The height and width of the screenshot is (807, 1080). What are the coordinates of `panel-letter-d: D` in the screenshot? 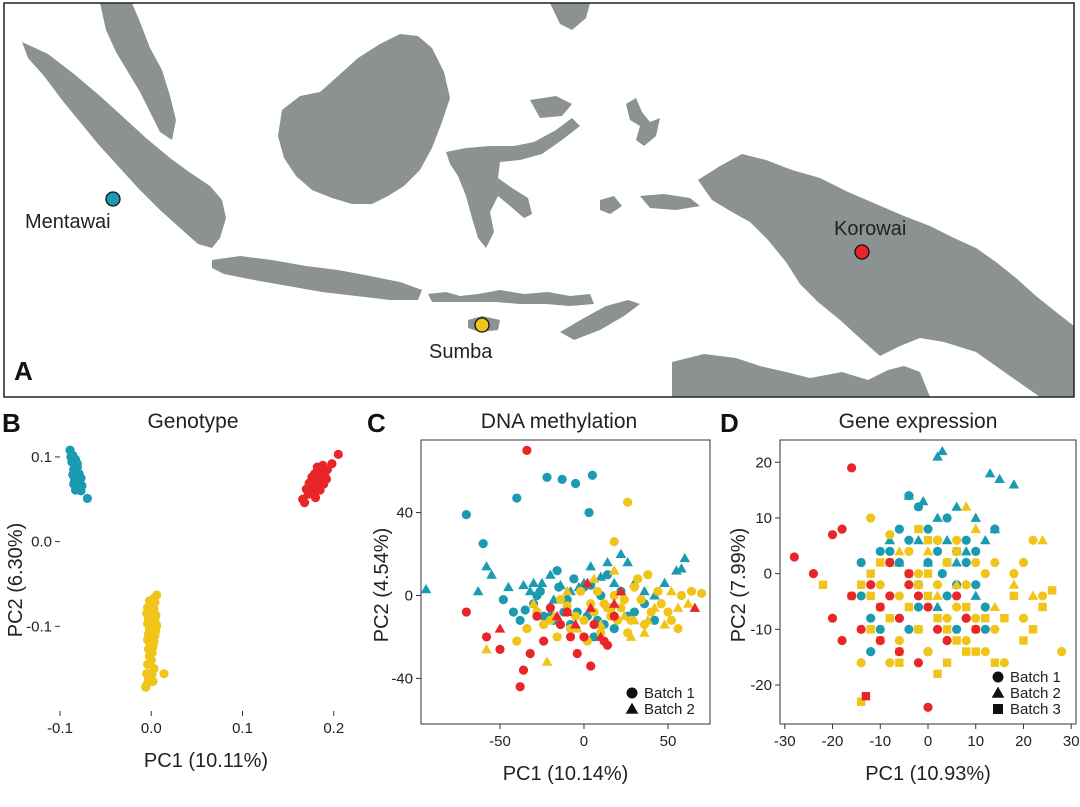 It's located at (729, 423).